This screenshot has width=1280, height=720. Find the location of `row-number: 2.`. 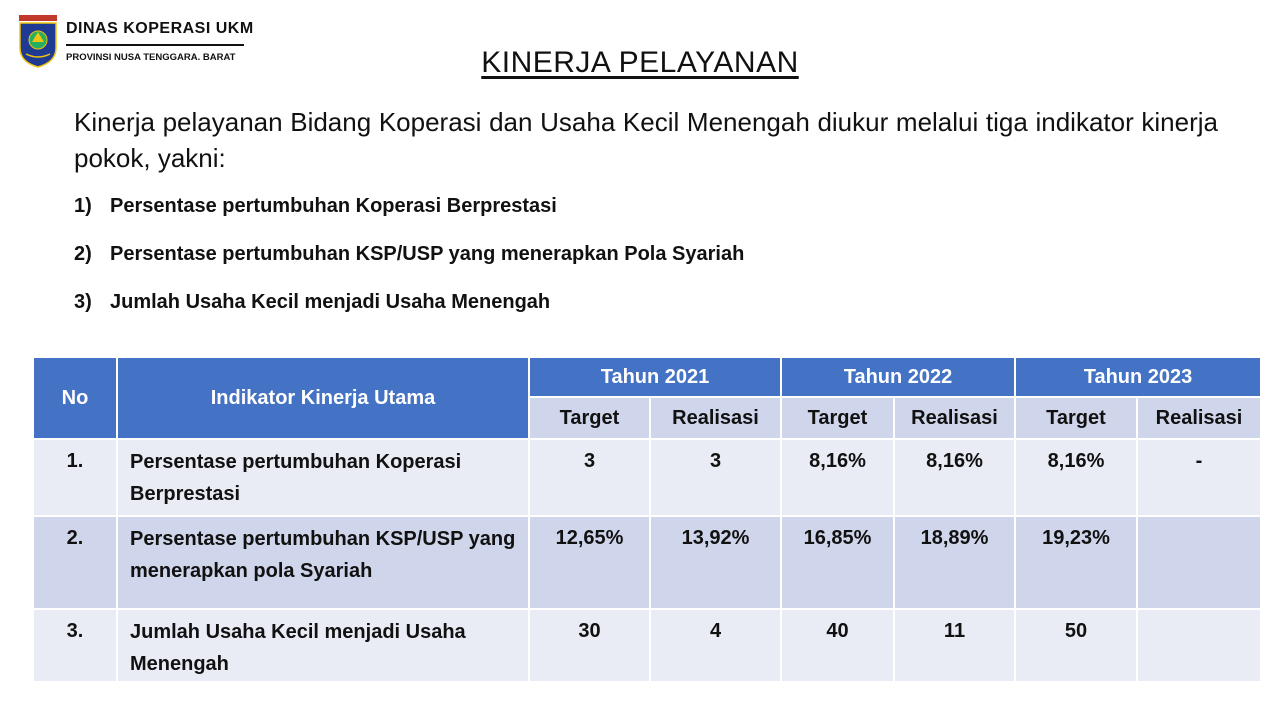

row-number: 2. is located at coordinates (75, 562).